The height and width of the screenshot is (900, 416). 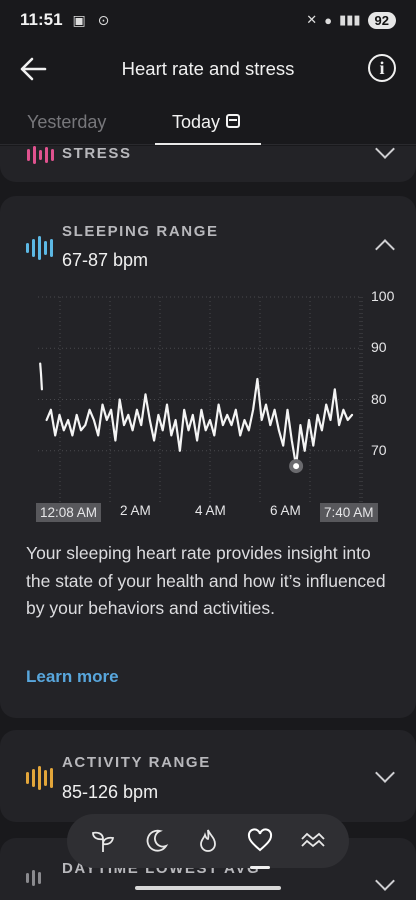 What do you see at coordinates (39, 778) in the screenshot?
I see `activity-icon` at bounding box center [39, 778].